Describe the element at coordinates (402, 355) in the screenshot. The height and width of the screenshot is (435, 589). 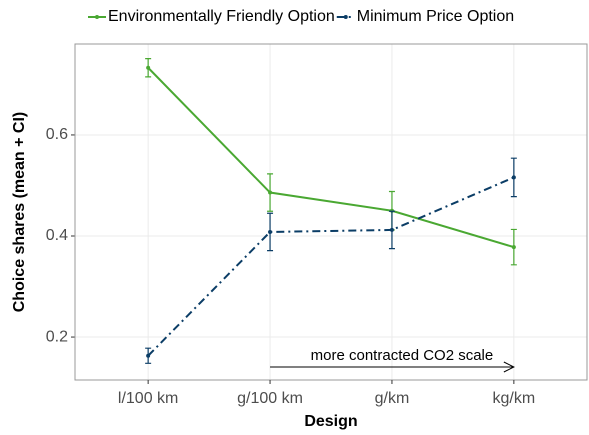
I see `annotation: more contracted CO2 scale` at that location.